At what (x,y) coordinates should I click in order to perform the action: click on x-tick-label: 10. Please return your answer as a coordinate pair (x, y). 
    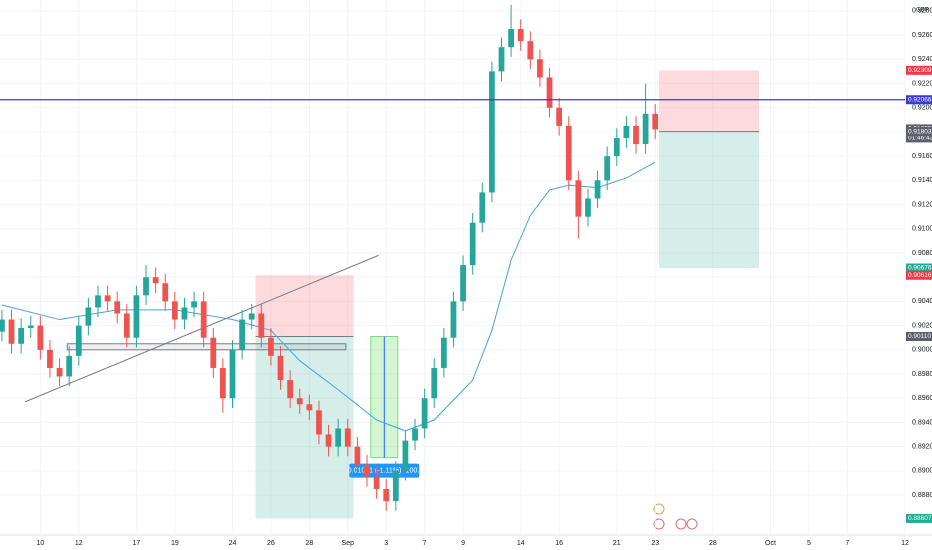
    Looking at the image, I should click on (40, 543).